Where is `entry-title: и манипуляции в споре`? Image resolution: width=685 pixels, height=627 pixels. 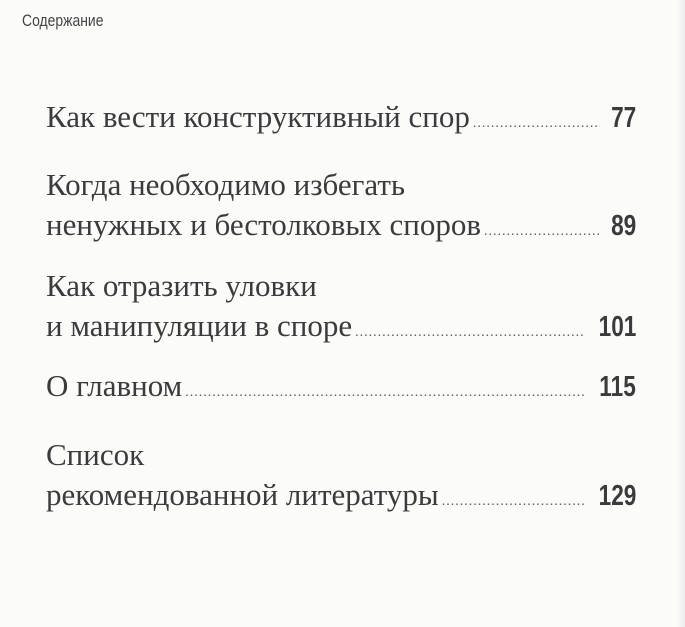 entry-title: и манипуляции в споре is located at coordinates (199, 325).